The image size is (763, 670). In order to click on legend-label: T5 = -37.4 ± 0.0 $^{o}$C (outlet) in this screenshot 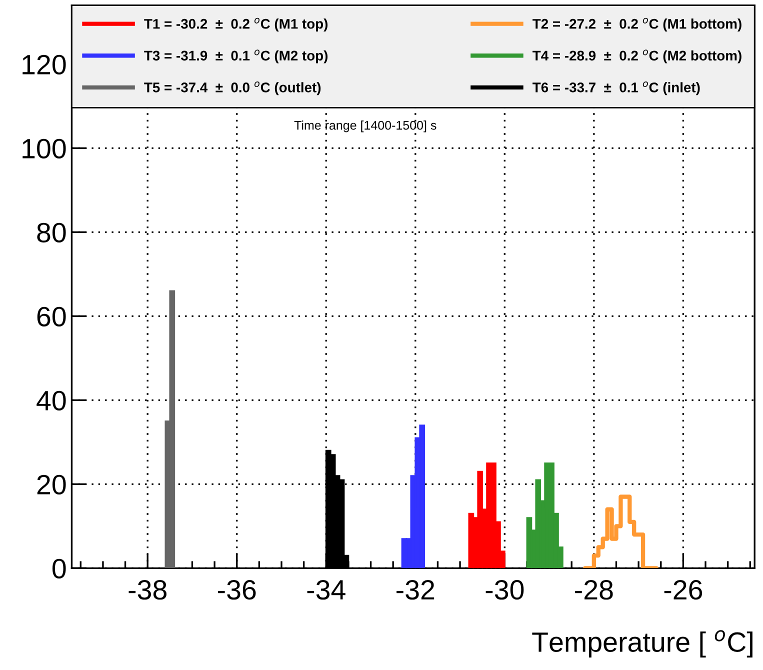, I will do `click(232, 88)`.